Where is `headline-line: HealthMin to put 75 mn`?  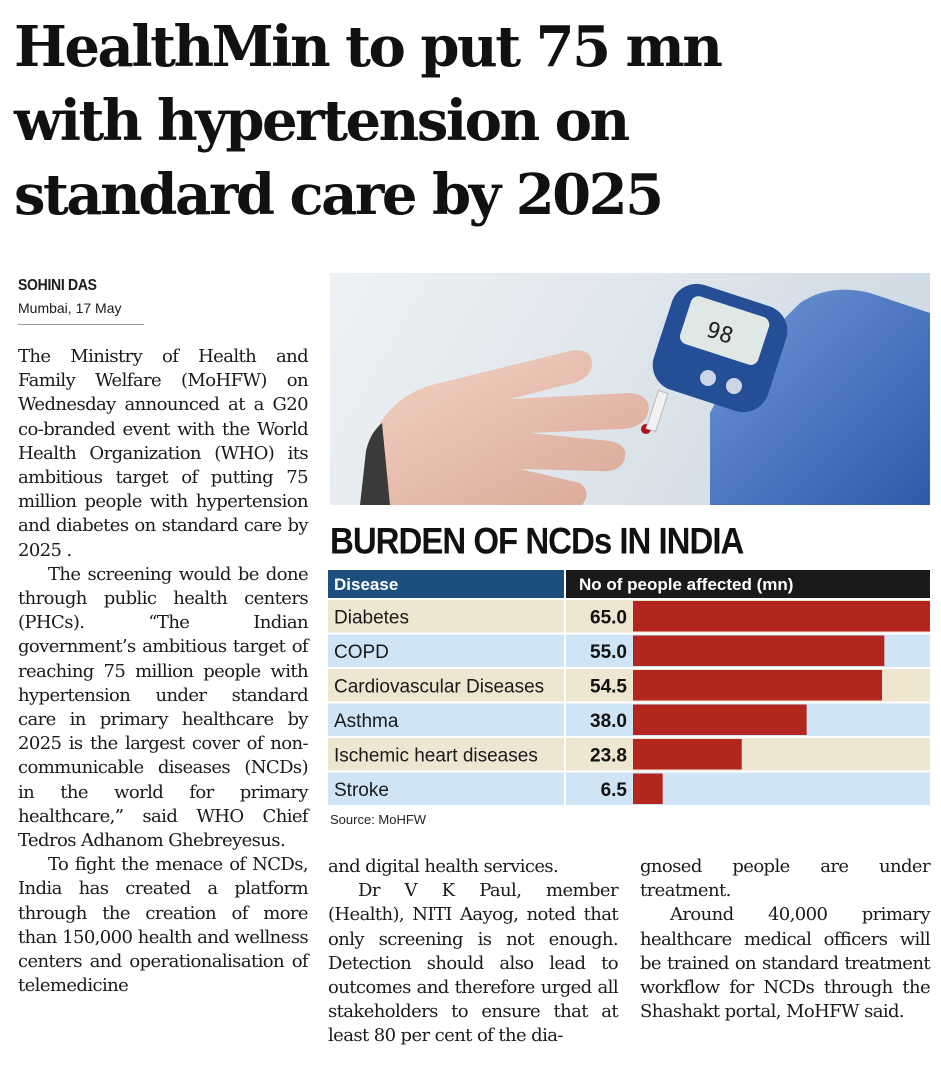
headline-line: HealthMin to put 75 mn is located at coordinates (368, 47).